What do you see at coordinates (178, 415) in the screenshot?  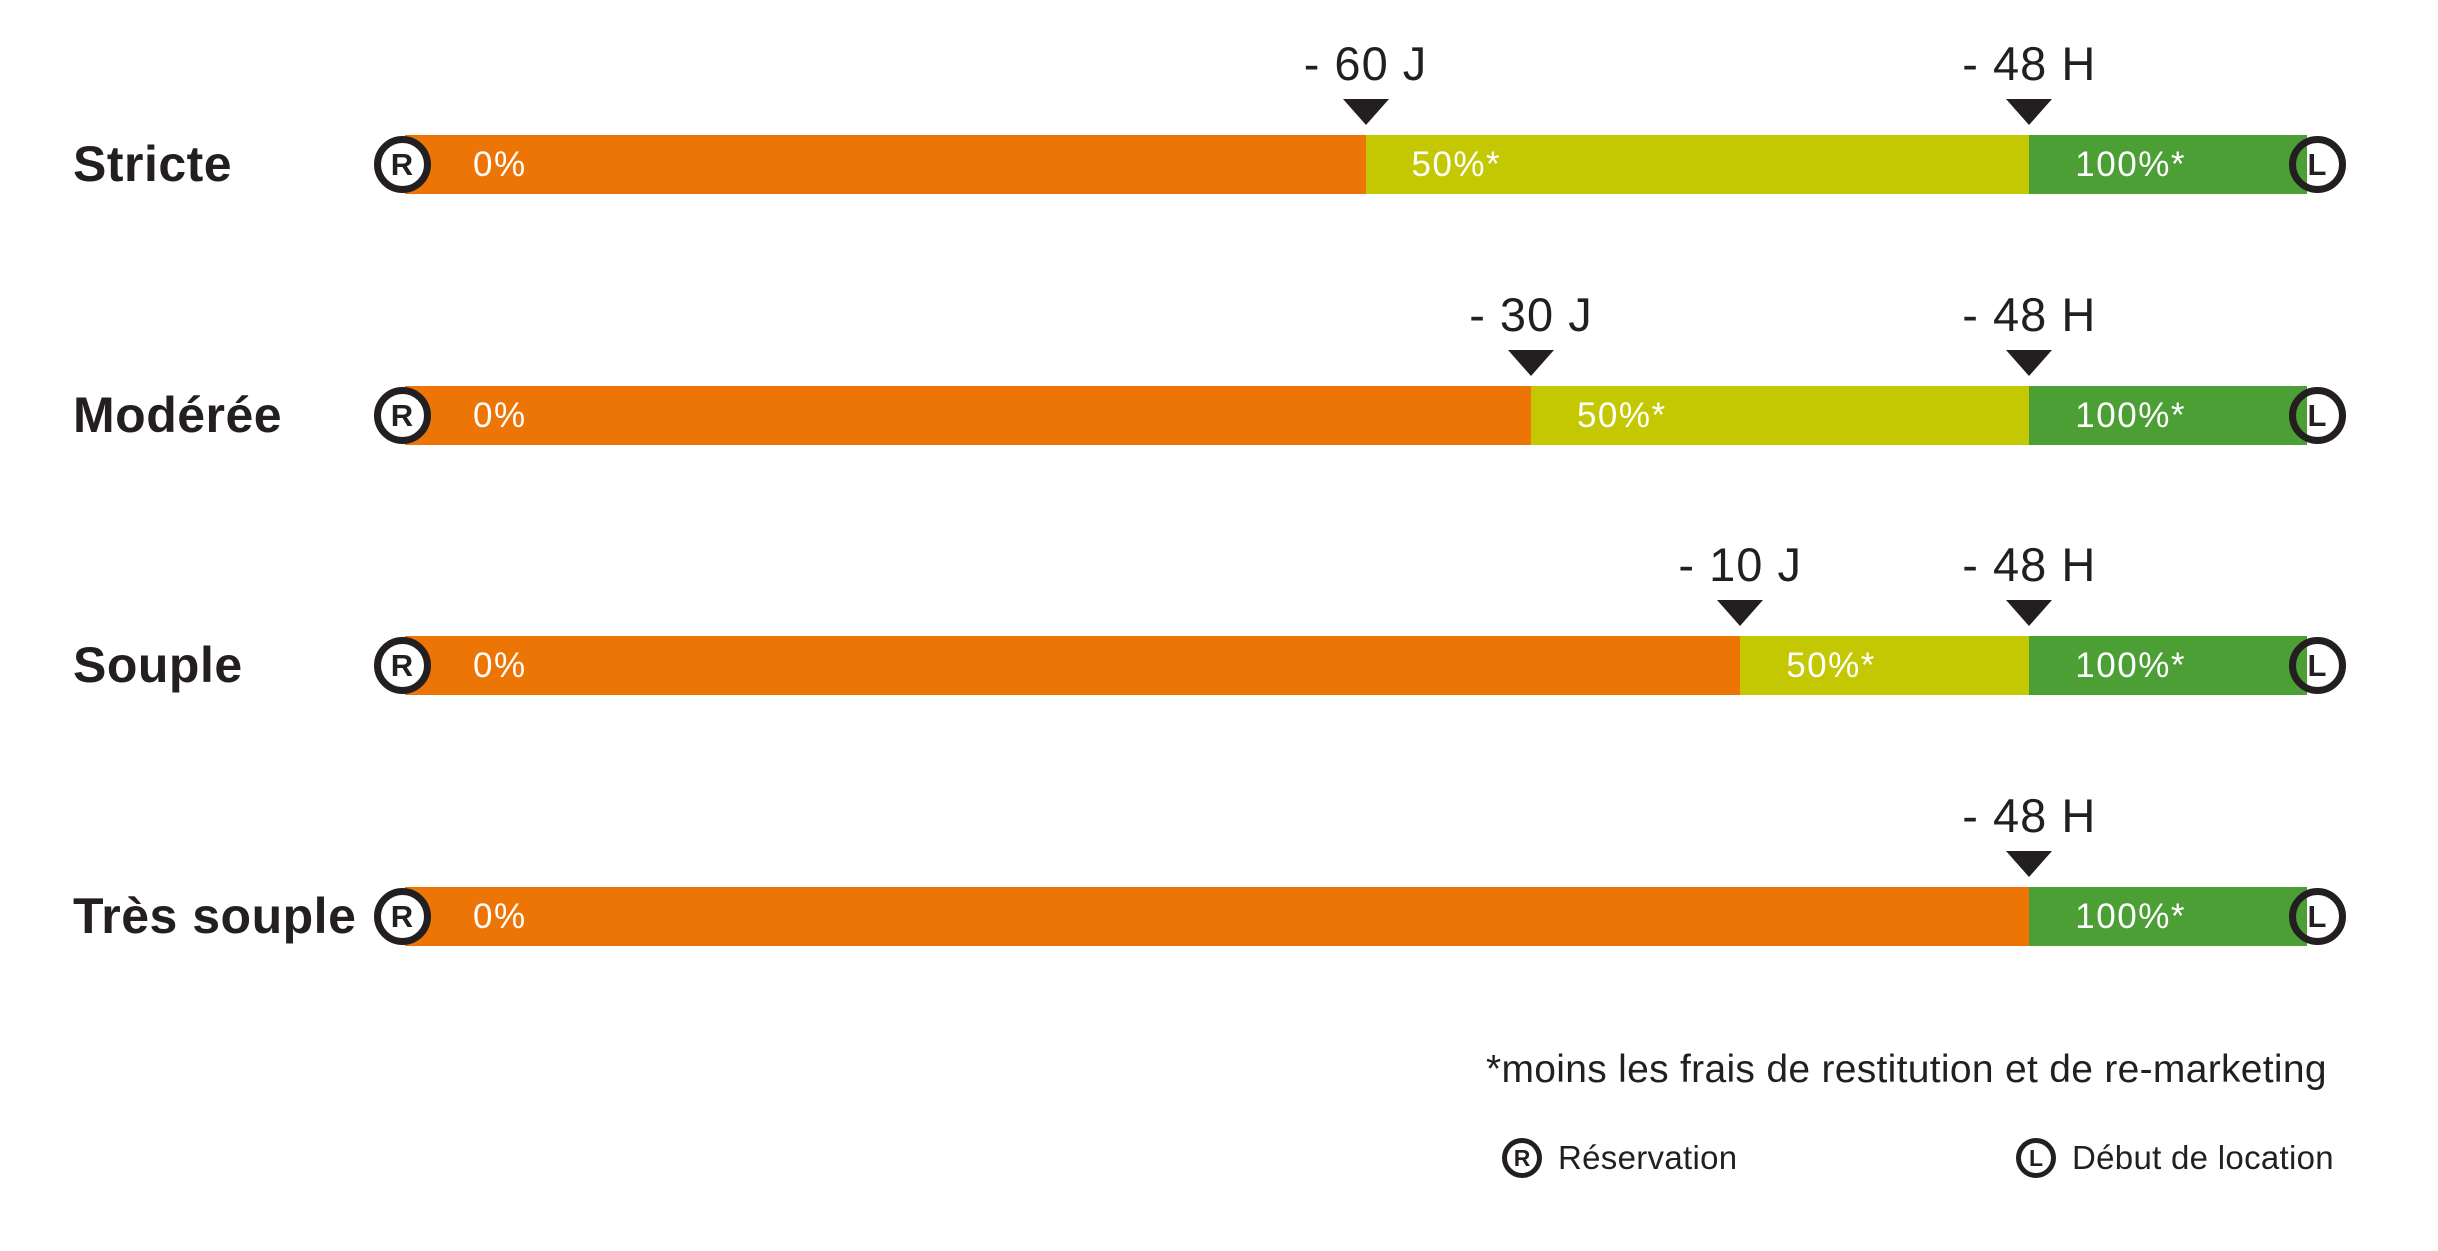 I see `row-label: Modérée` at bounding box center [178, 415].